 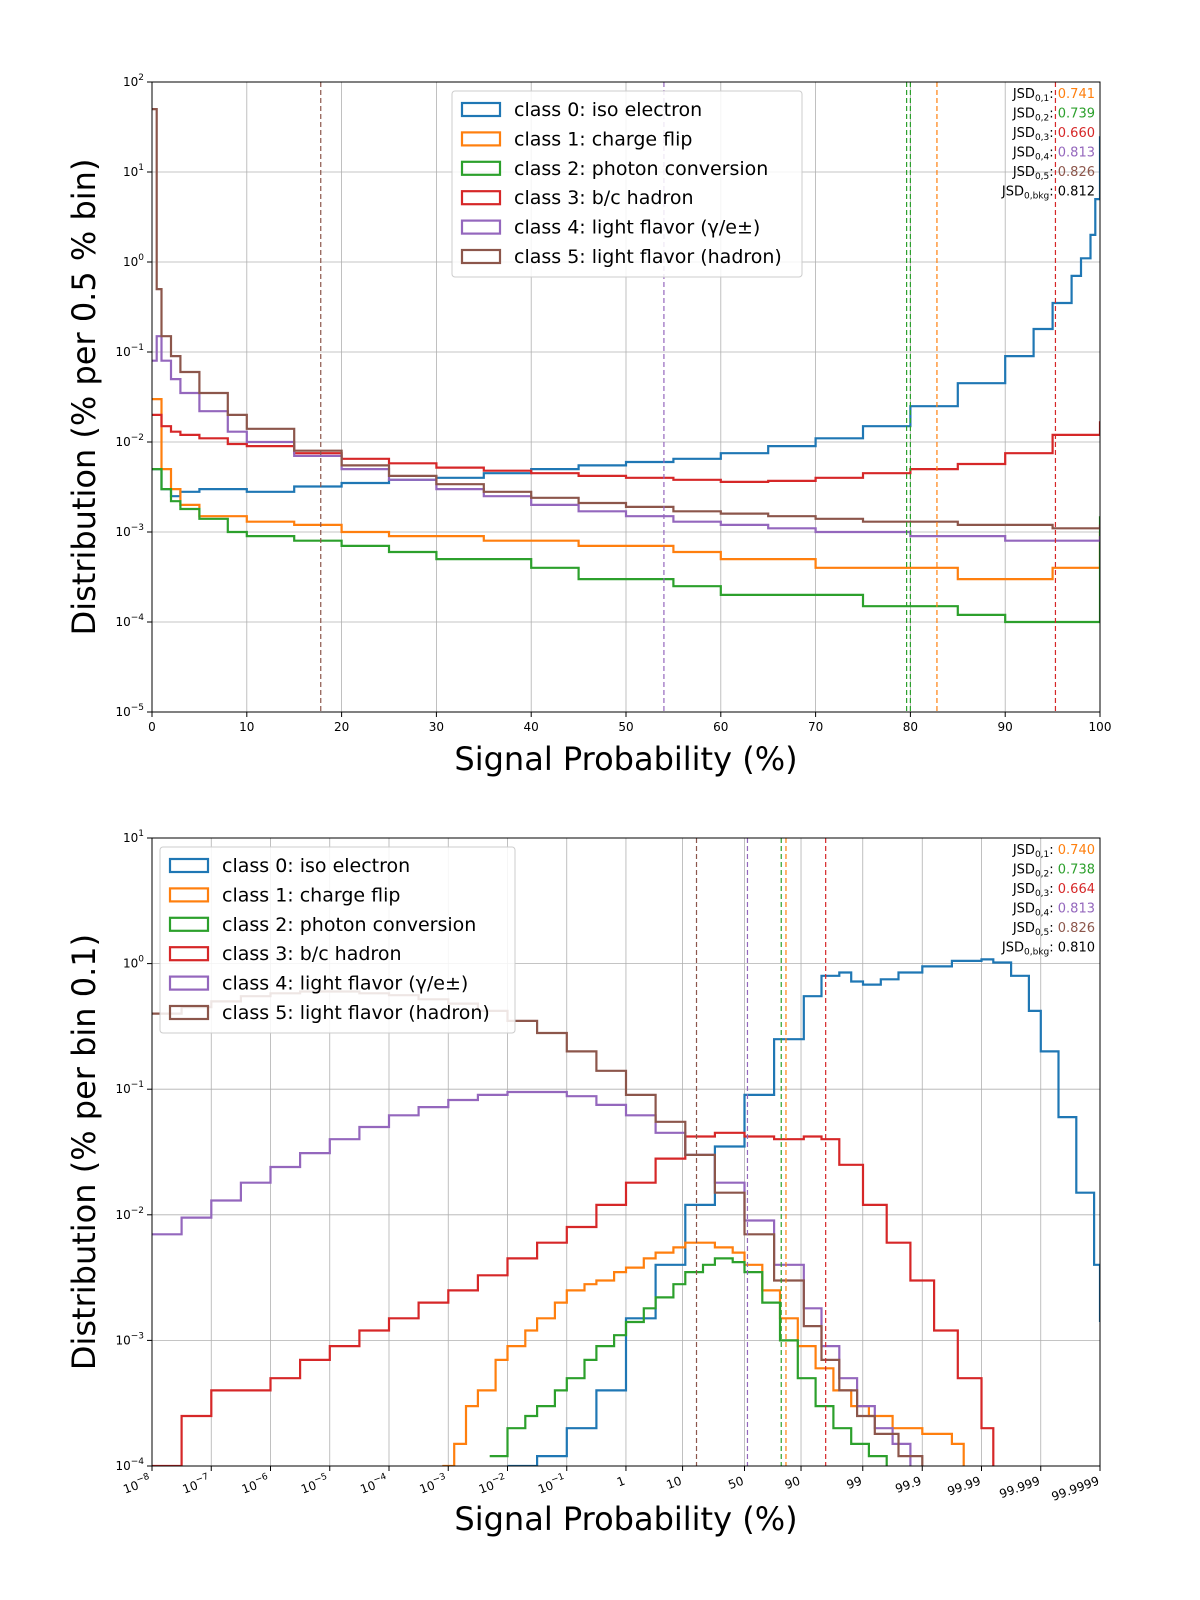 What do you see at coordinates (720, 727) in the screenshot?
I see `x-tick-label: 60` at bounding box center [720, 727].